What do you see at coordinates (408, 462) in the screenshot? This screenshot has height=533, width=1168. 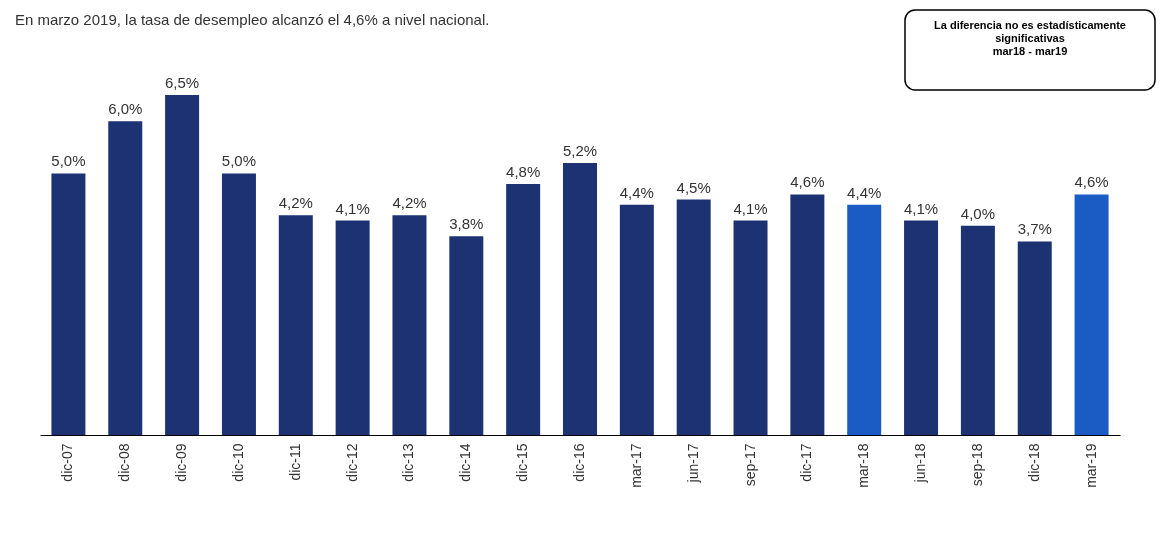 I see `x-tick-label: dic-13` at bounding box center [408, 462].